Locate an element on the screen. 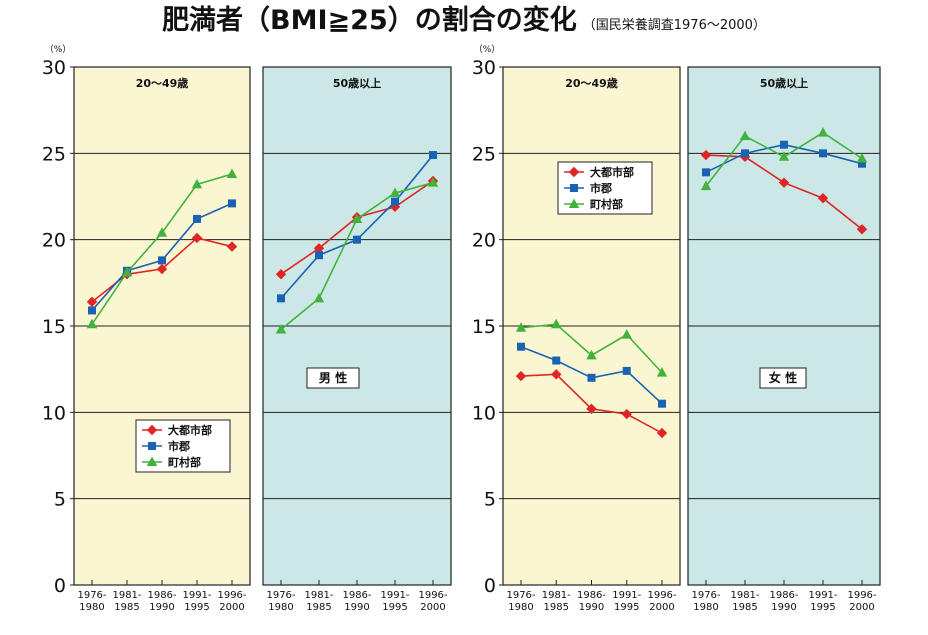  y-tick-label: 5 is located at coordinates (60, 500).